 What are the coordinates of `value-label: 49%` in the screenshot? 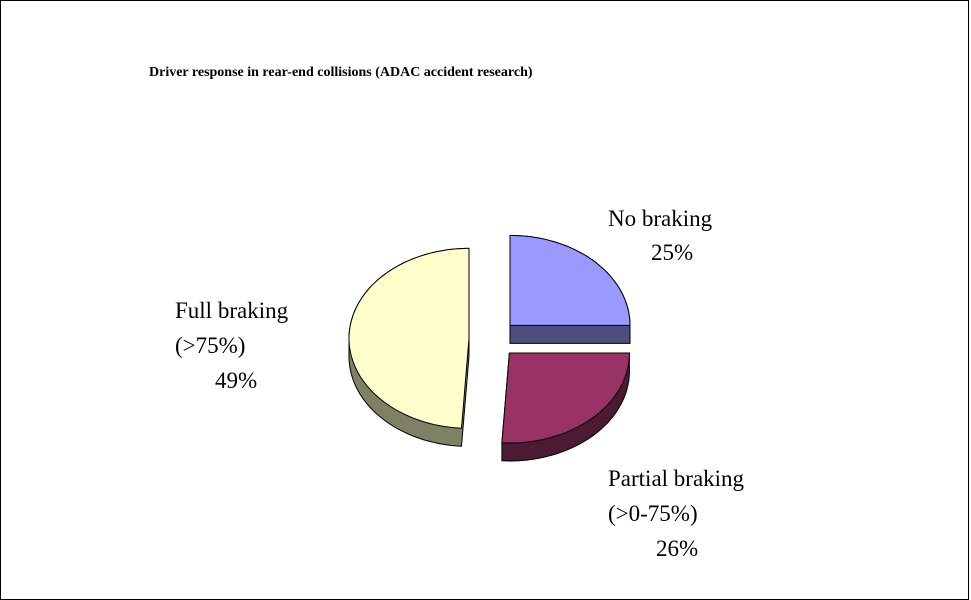 It's located at (236, 380).